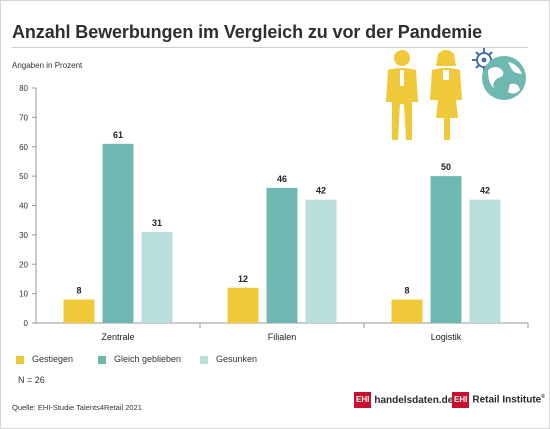 This screenshot has height=429, width=550. Describe the element at coordinates (53, 359) in the screenshot. I see `legend-label: Gestiegen` at that location.